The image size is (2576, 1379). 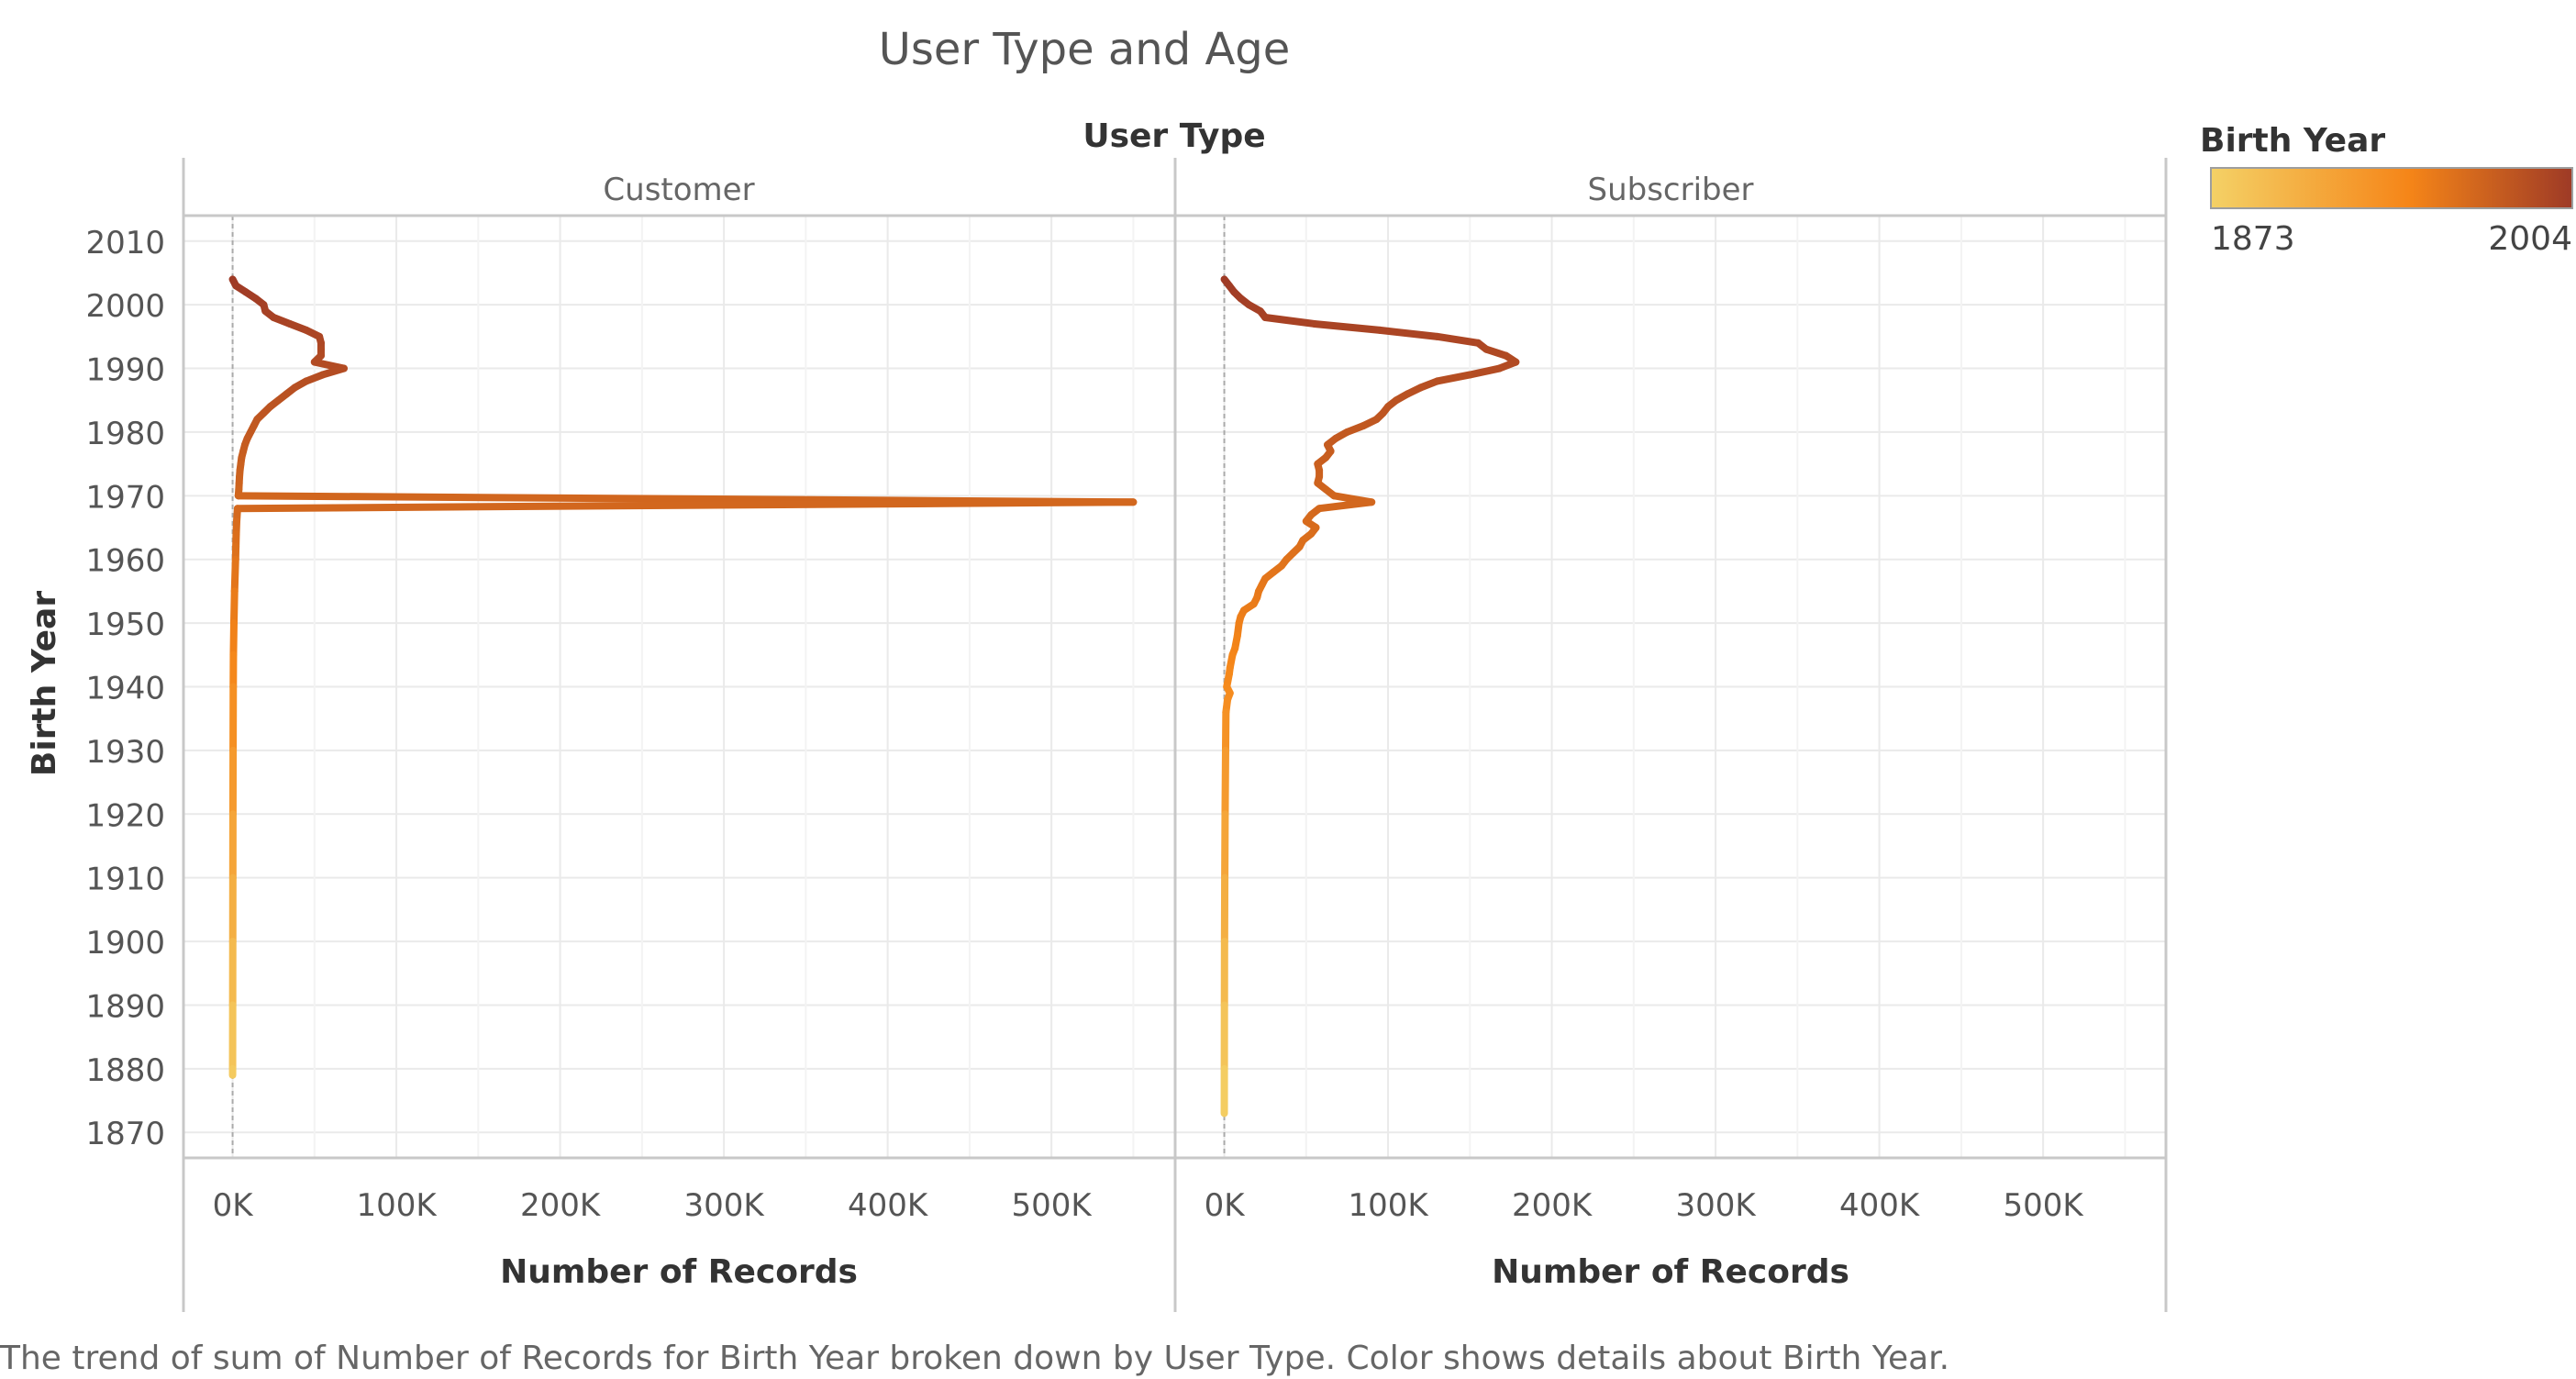 I want to click on legend-gradient-bar, so click(x=2391, y=188).